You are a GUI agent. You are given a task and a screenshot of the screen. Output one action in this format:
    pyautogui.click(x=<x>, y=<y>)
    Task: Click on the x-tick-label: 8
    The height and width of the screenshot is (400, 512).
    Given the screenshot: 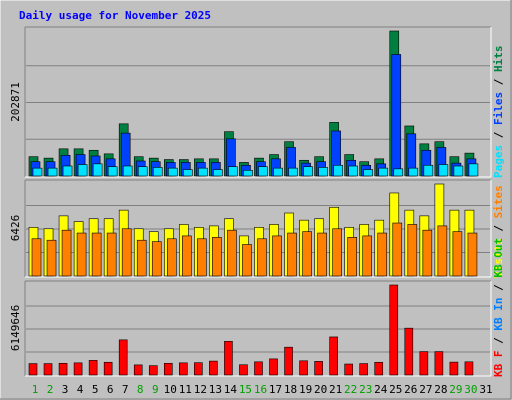 What is the action you would take?
    pyautogui.click(x=140, y=389)
    